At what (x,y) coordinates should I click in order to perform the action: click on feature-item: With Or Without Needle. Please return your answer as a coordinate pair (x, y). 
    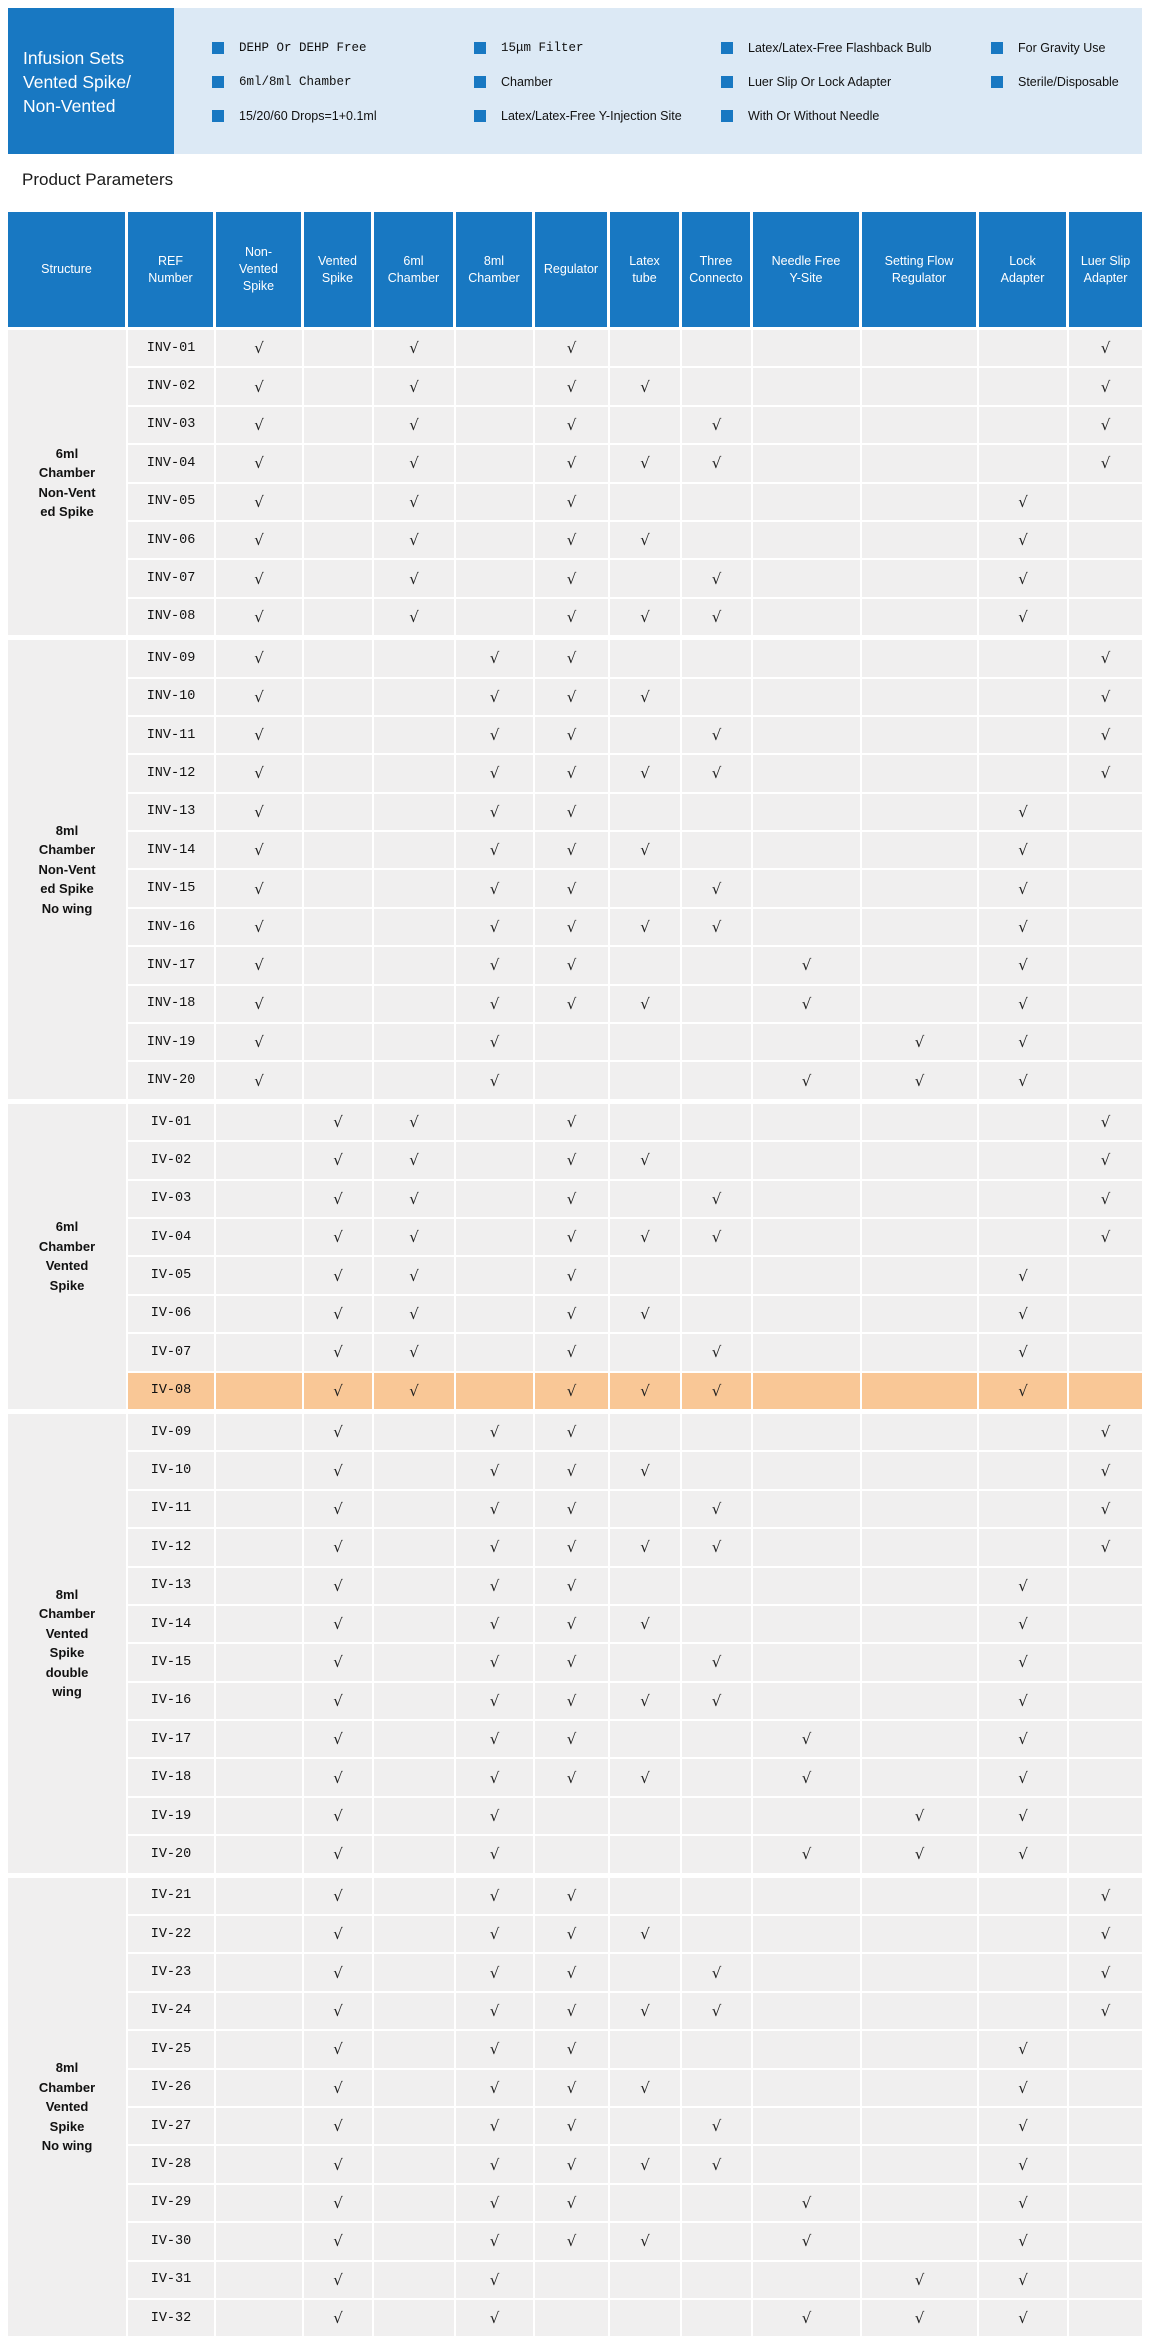
    Looking at the image, I should click on (856, 115).